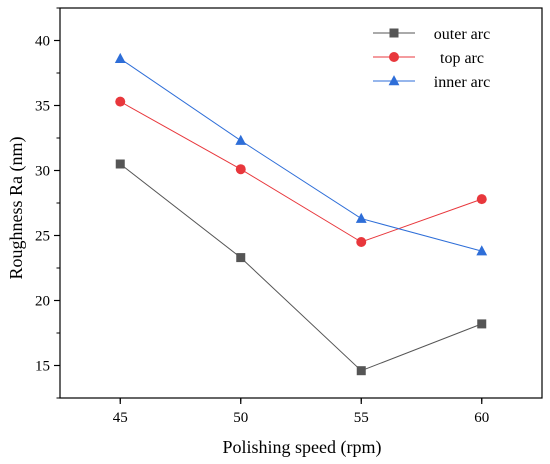  I want to click on y-tick-label: 15, so click(42, 367).